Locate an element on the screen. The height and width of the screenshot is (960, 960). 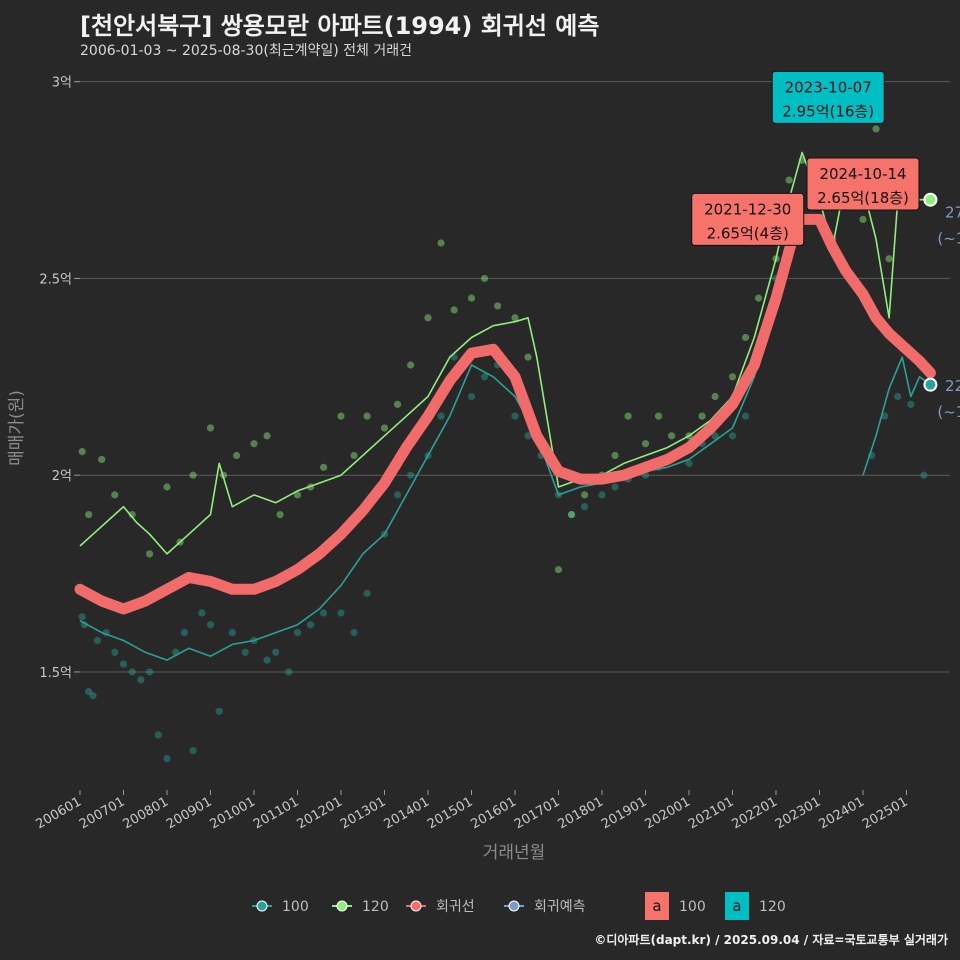
y-tick-label: 2억 is located at coordinates (62, 476).